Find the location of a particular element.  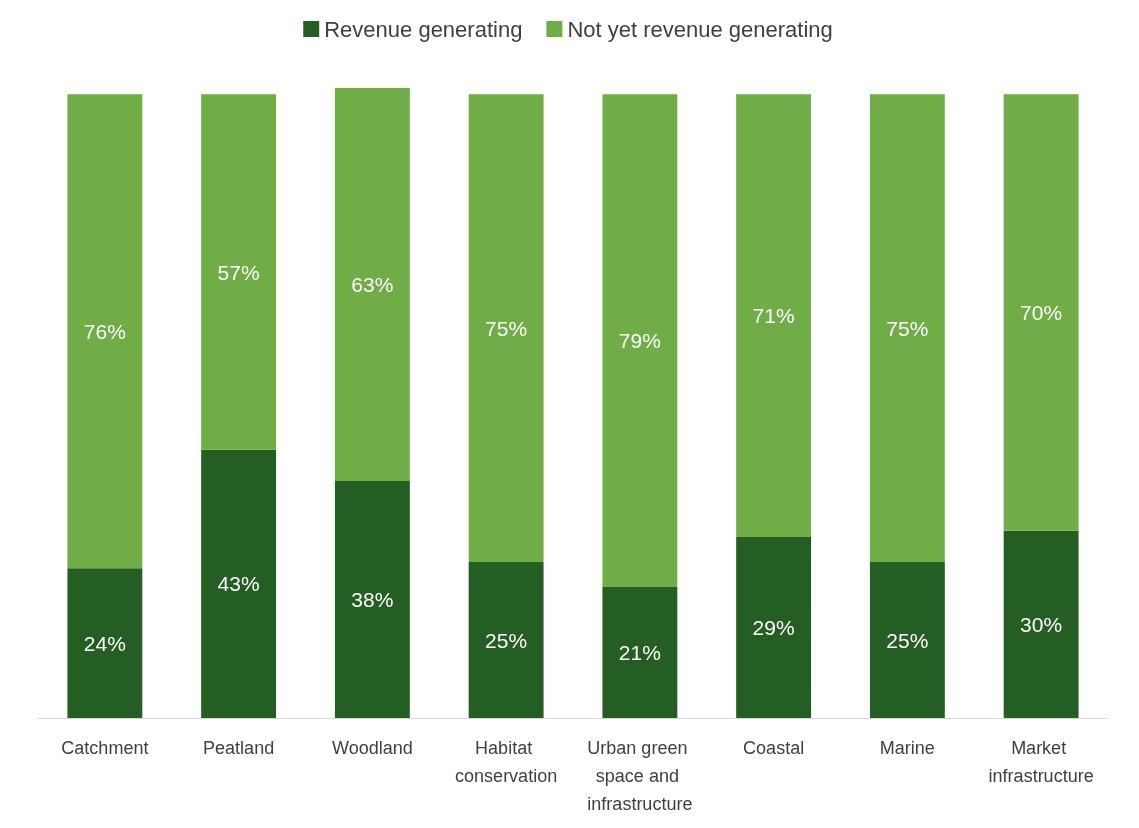

legend-label: Revenue generating is located at coordinates (423, 29).